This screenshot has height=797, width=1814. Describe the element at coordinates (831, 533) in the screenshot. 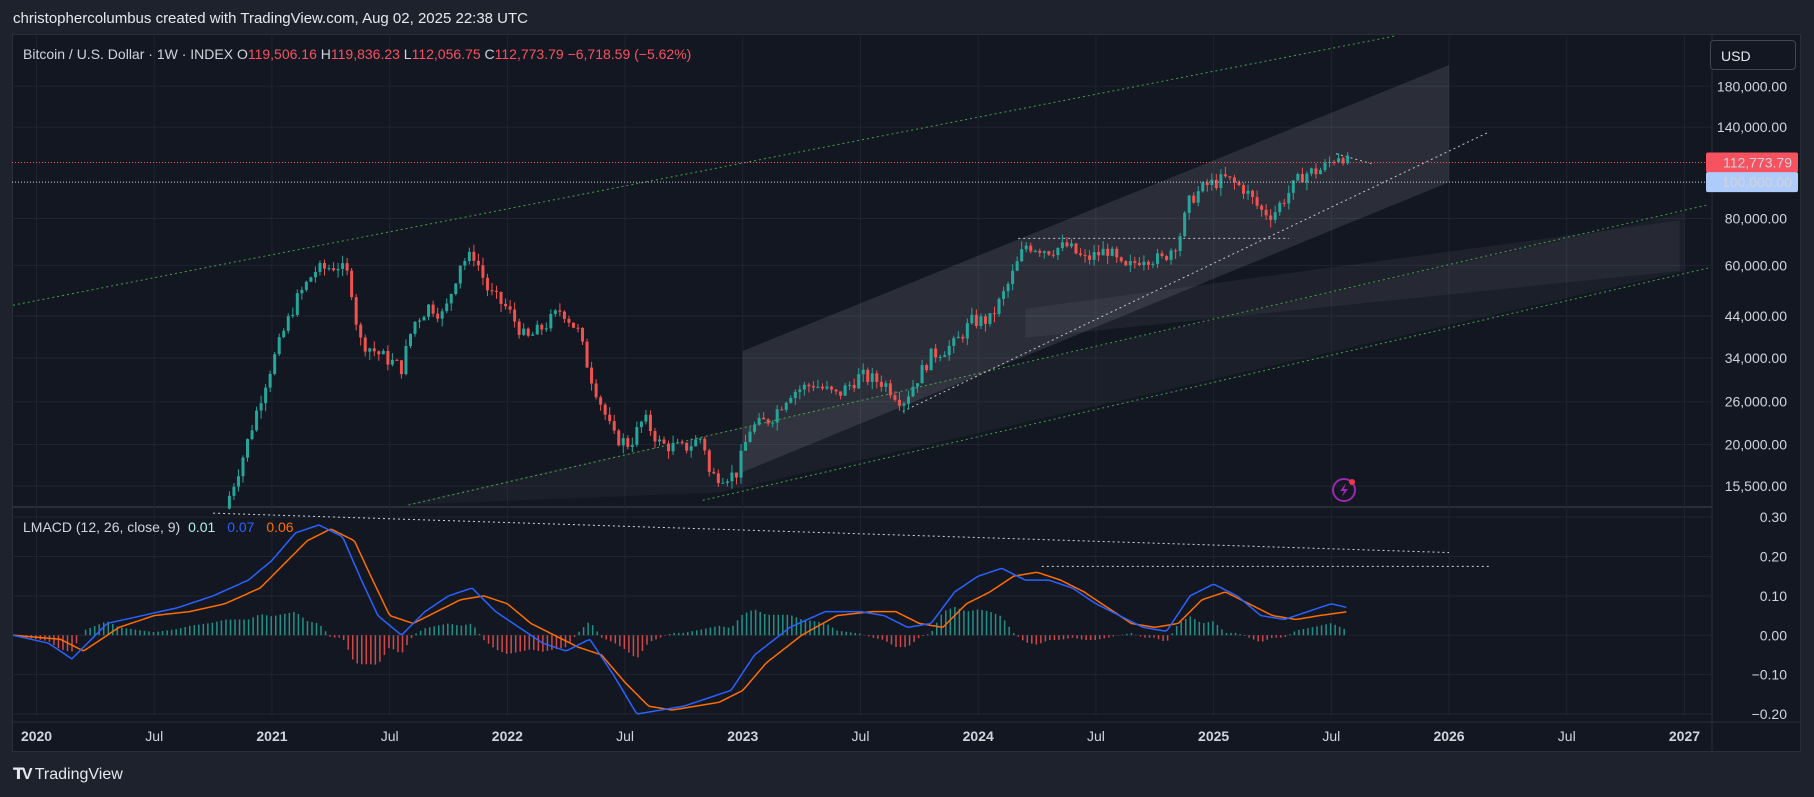

I see `macd-trendline` at that location.